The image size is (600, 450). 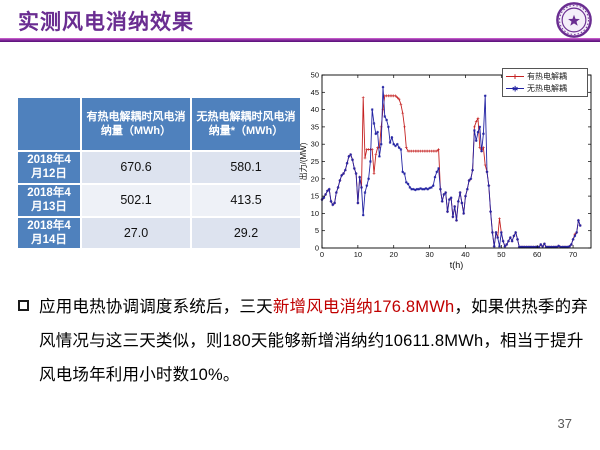 What do you see at coordinates (537, 254) in the screenshot?
I see `svg-text: 60` at bounding box center [537, 254].